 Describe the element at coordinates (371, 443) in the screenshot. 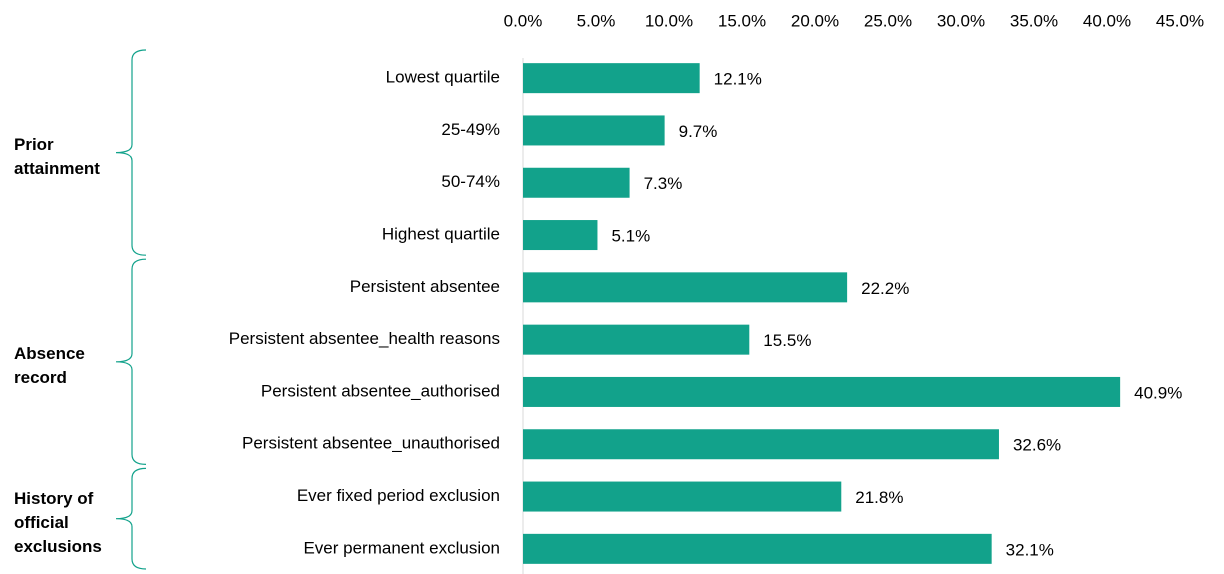

I see `category-label: Persistent absentee_unauthorised` at that location.